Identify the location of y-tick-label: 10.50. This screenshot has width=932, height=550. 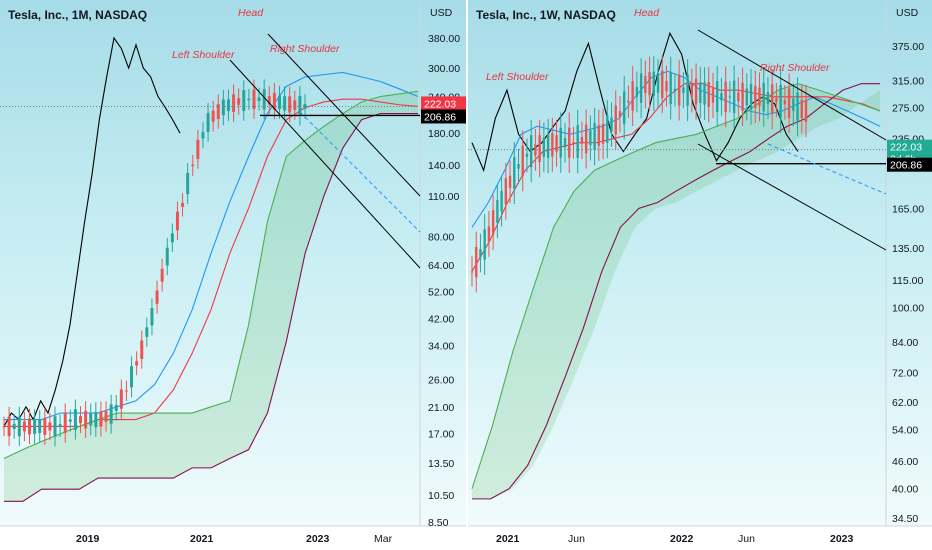
(441, 496).